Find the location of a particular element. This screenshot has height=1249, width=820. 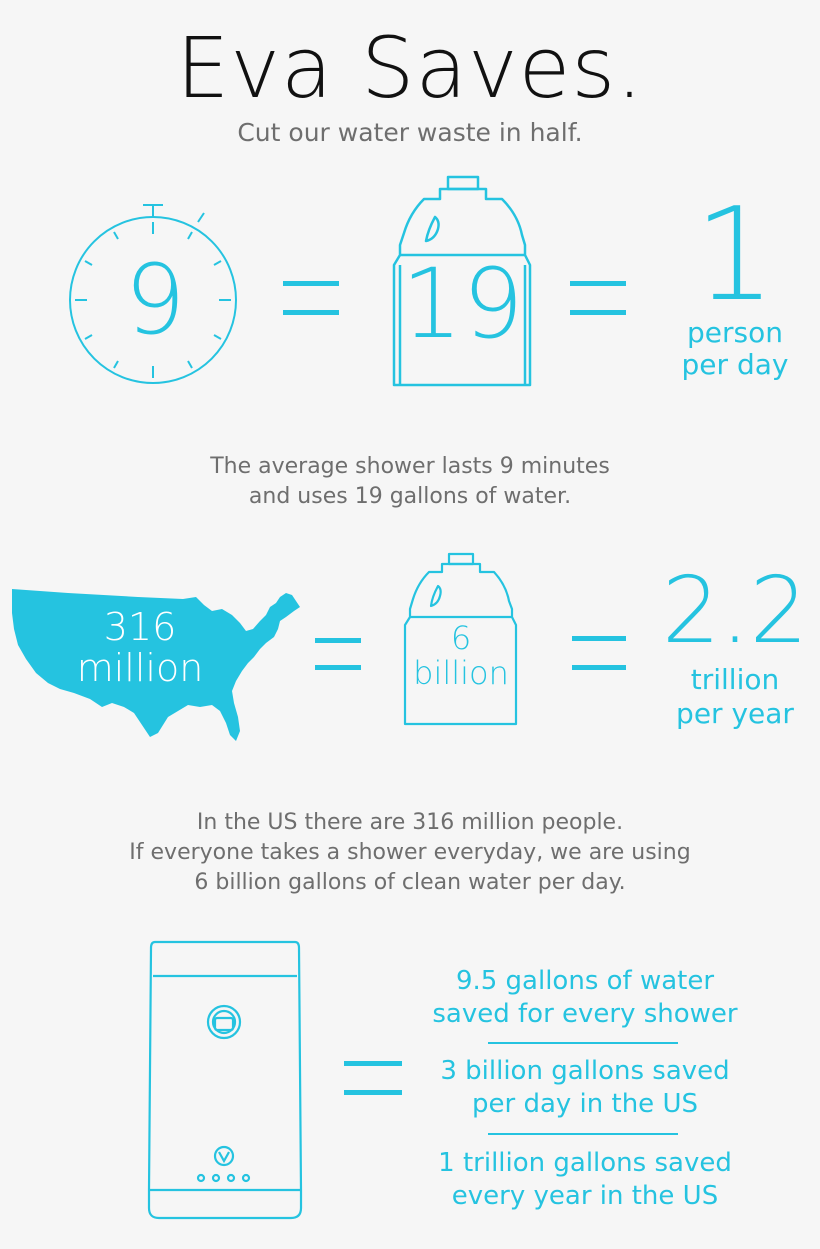

yearly-result-unit-line2: per year is located at coordinates (735, 713).